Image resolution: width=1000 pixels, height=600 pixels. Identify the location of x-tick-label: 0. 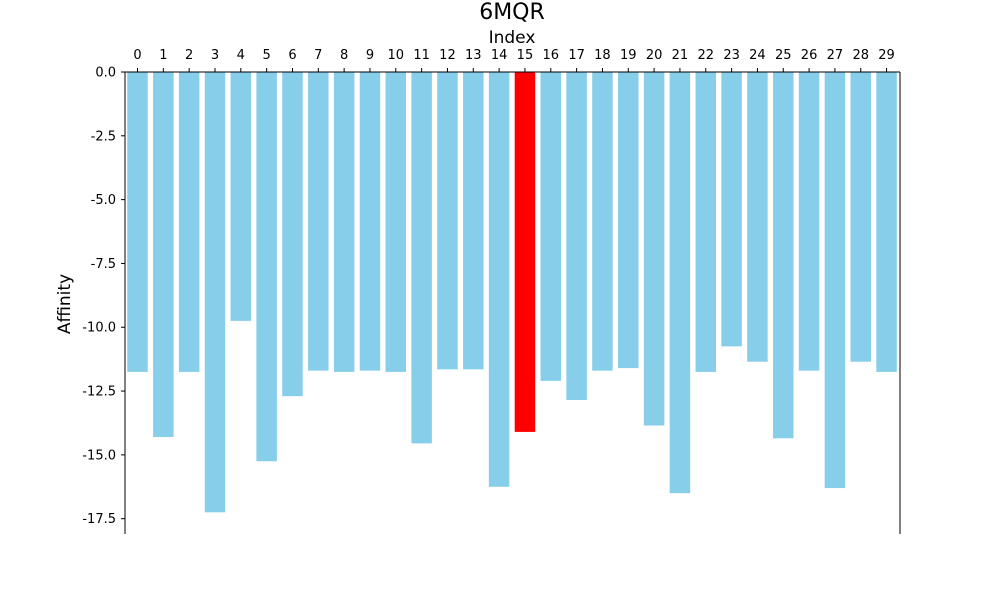
(137, 55).